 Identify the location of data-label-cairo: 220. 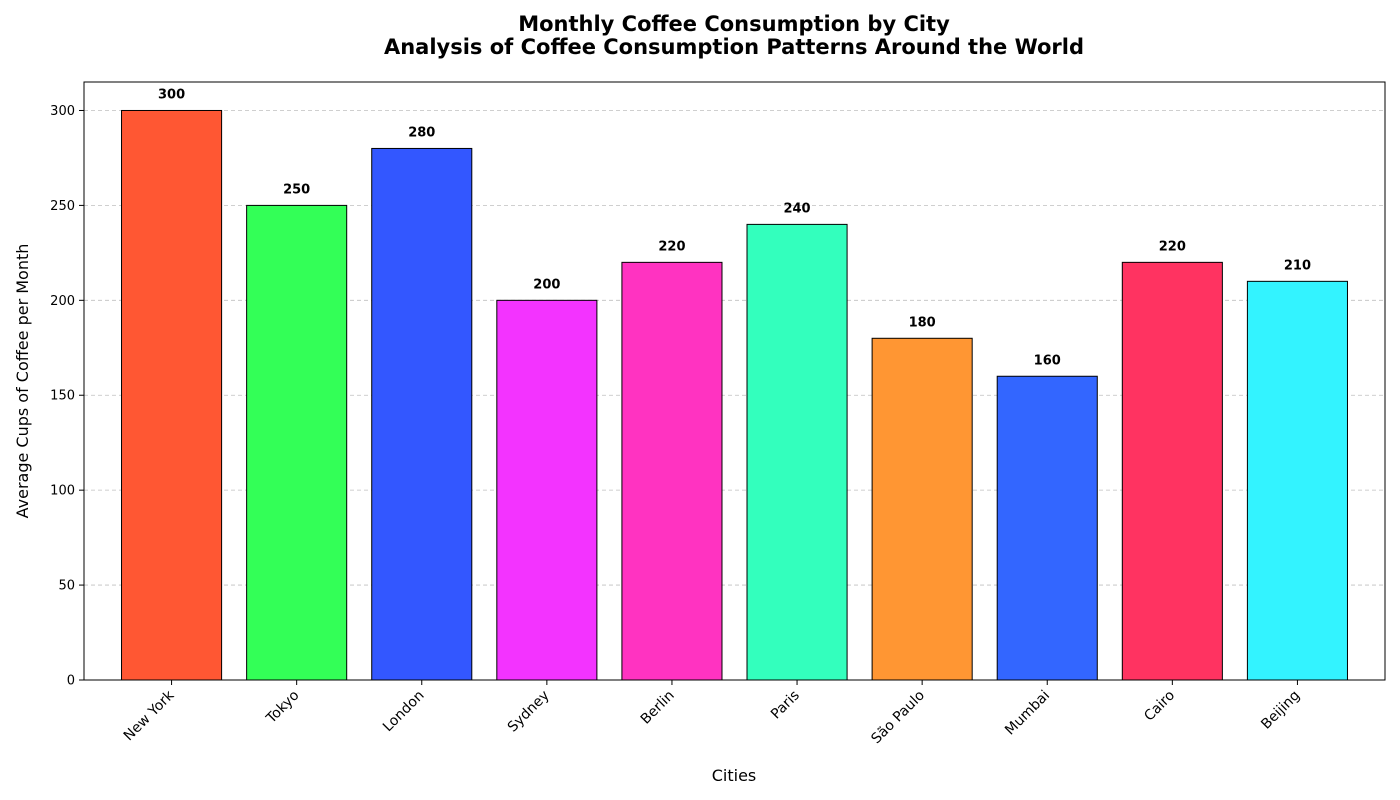
(1172, 246).